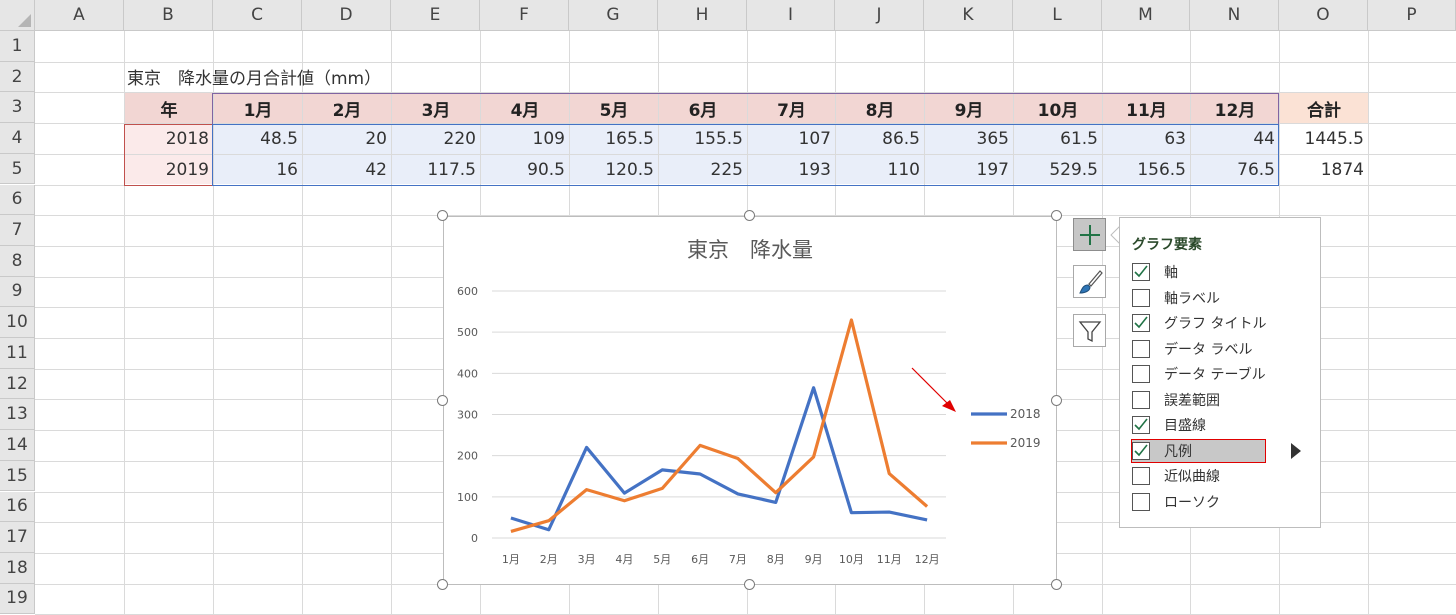  What do you see at coordinates (703, 169) in the screenshot?
I see `value-cell: 225` at bounding box center [703, 169].